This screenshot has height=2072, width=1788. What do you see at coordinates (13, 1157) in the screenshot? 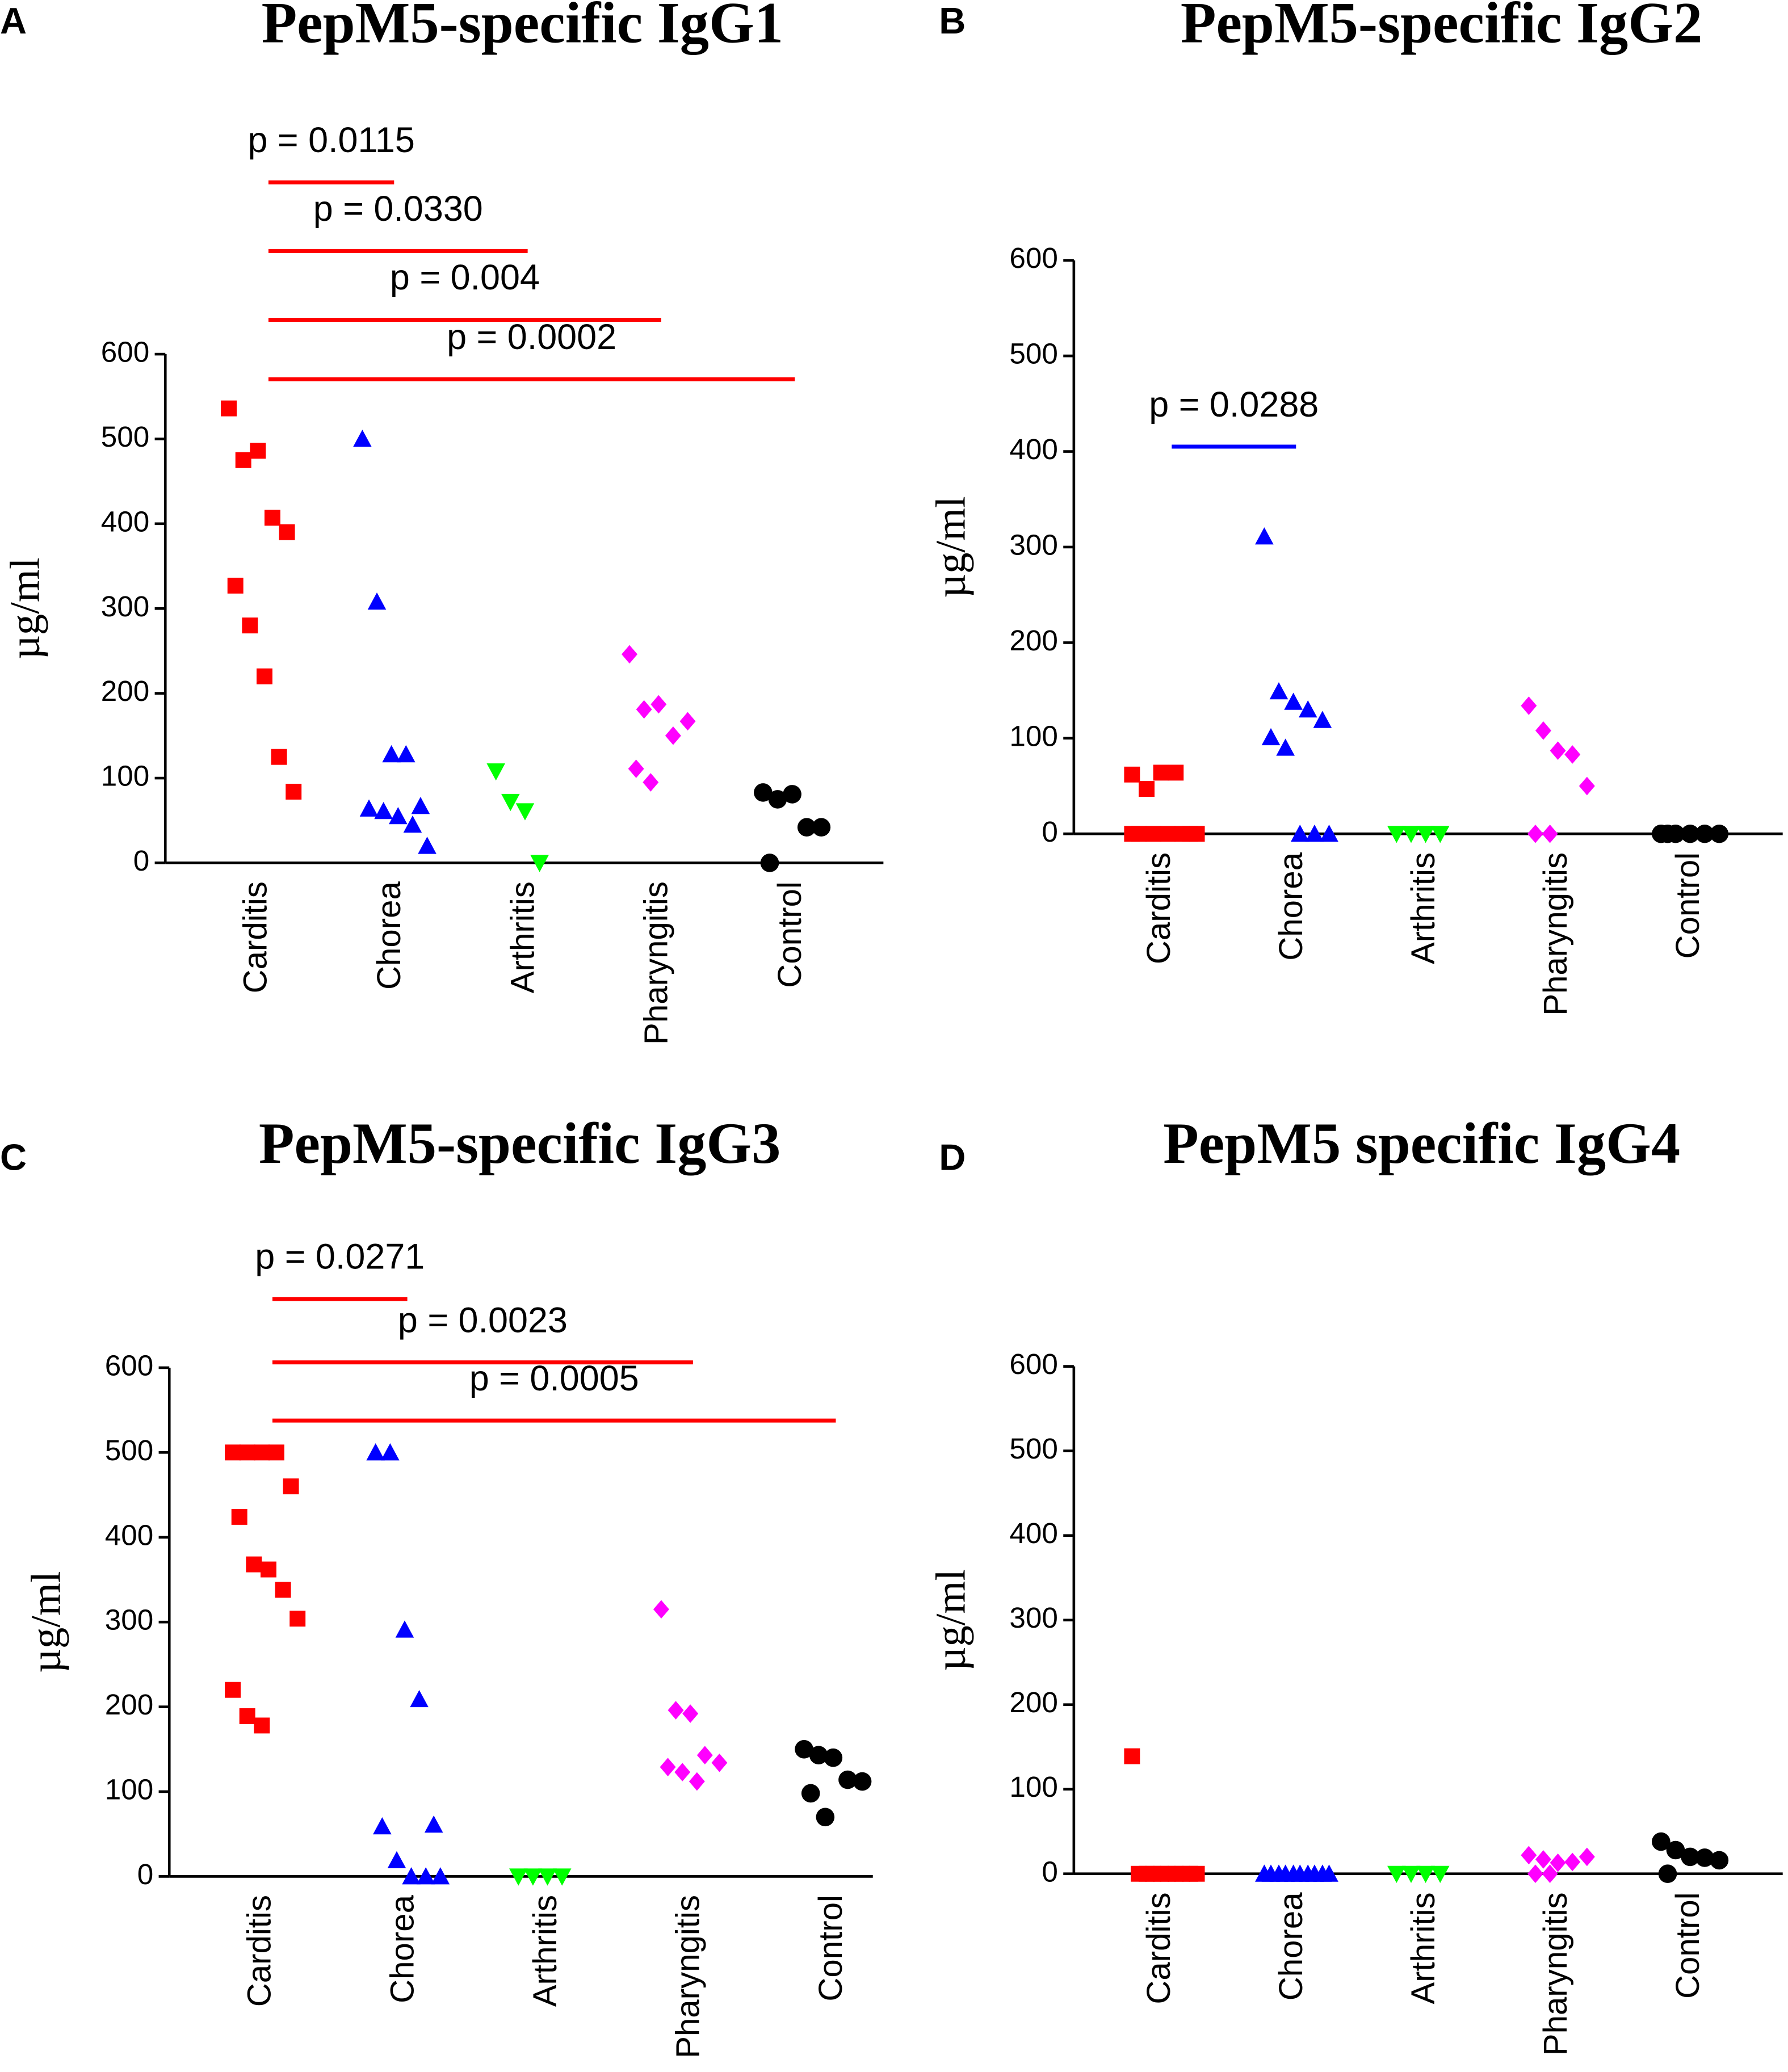
I see `panel-letter: C` at bounding box center [13, 1157].